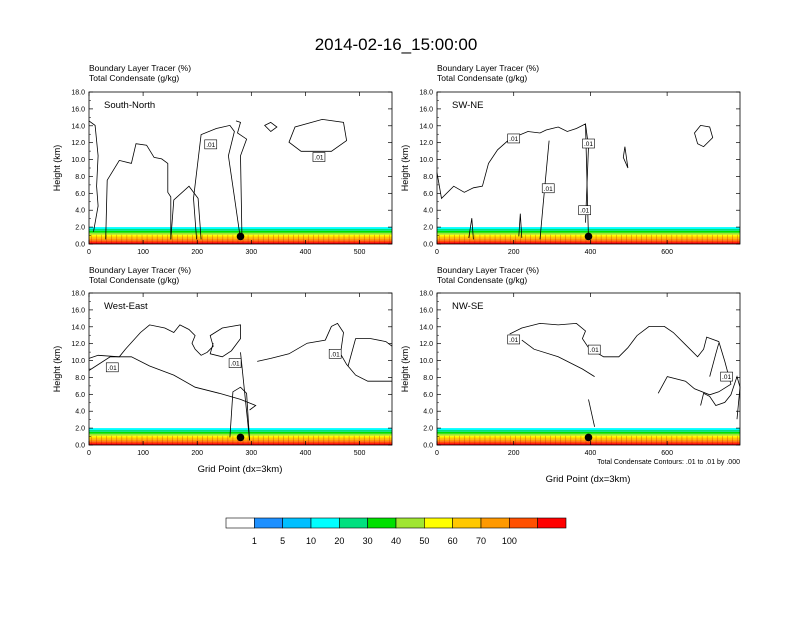 This screenshot has height=617, width=792. Describe the element at coordinates (588, 236) in the screenshot. I see `location-marker` at that location.